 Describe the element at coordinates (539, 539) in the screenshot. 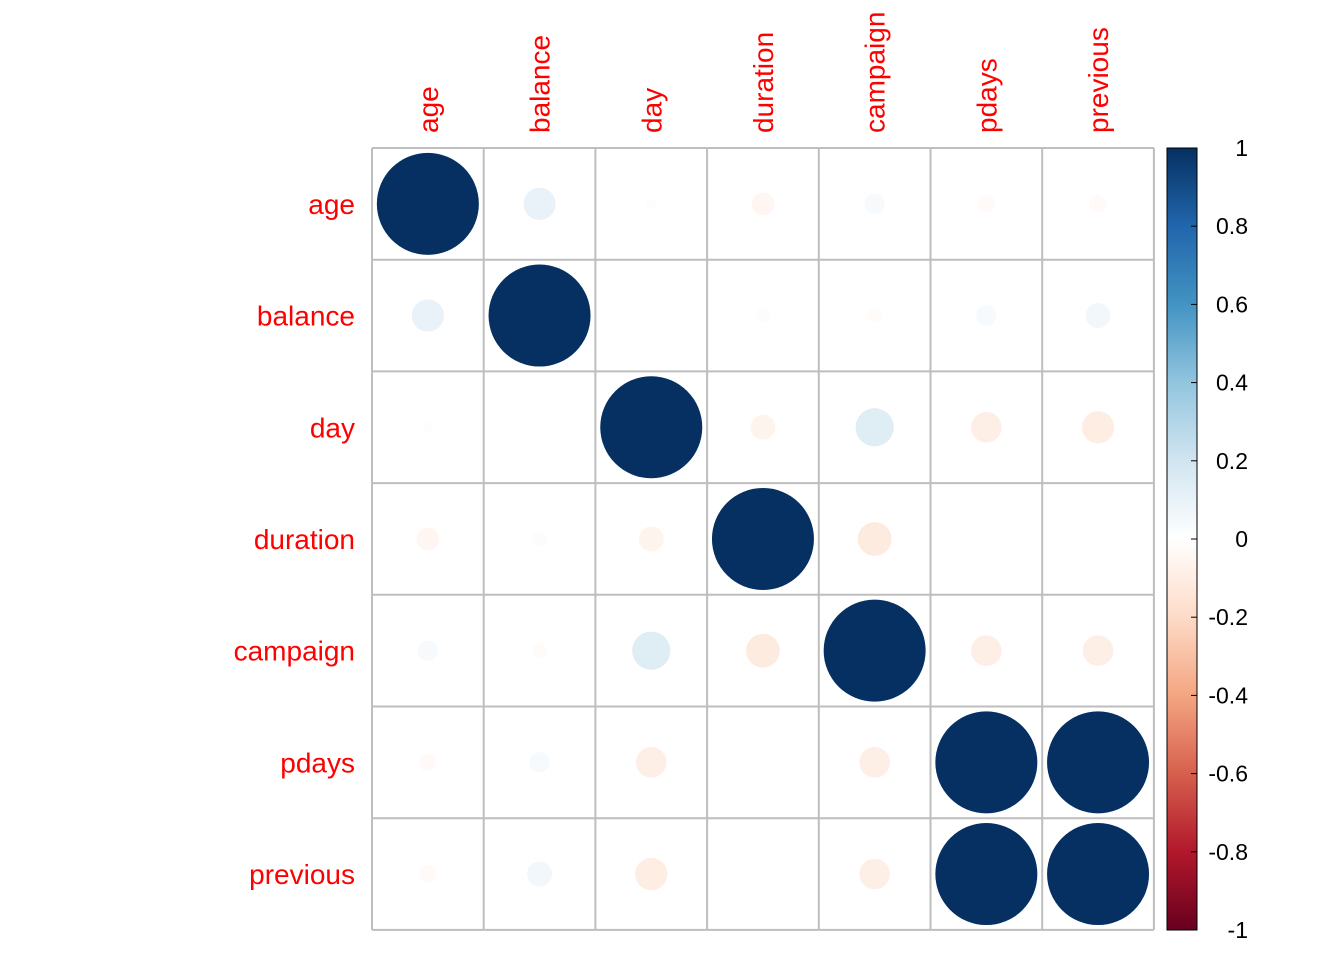

I see `corr-circle-duration-balance` at that location.